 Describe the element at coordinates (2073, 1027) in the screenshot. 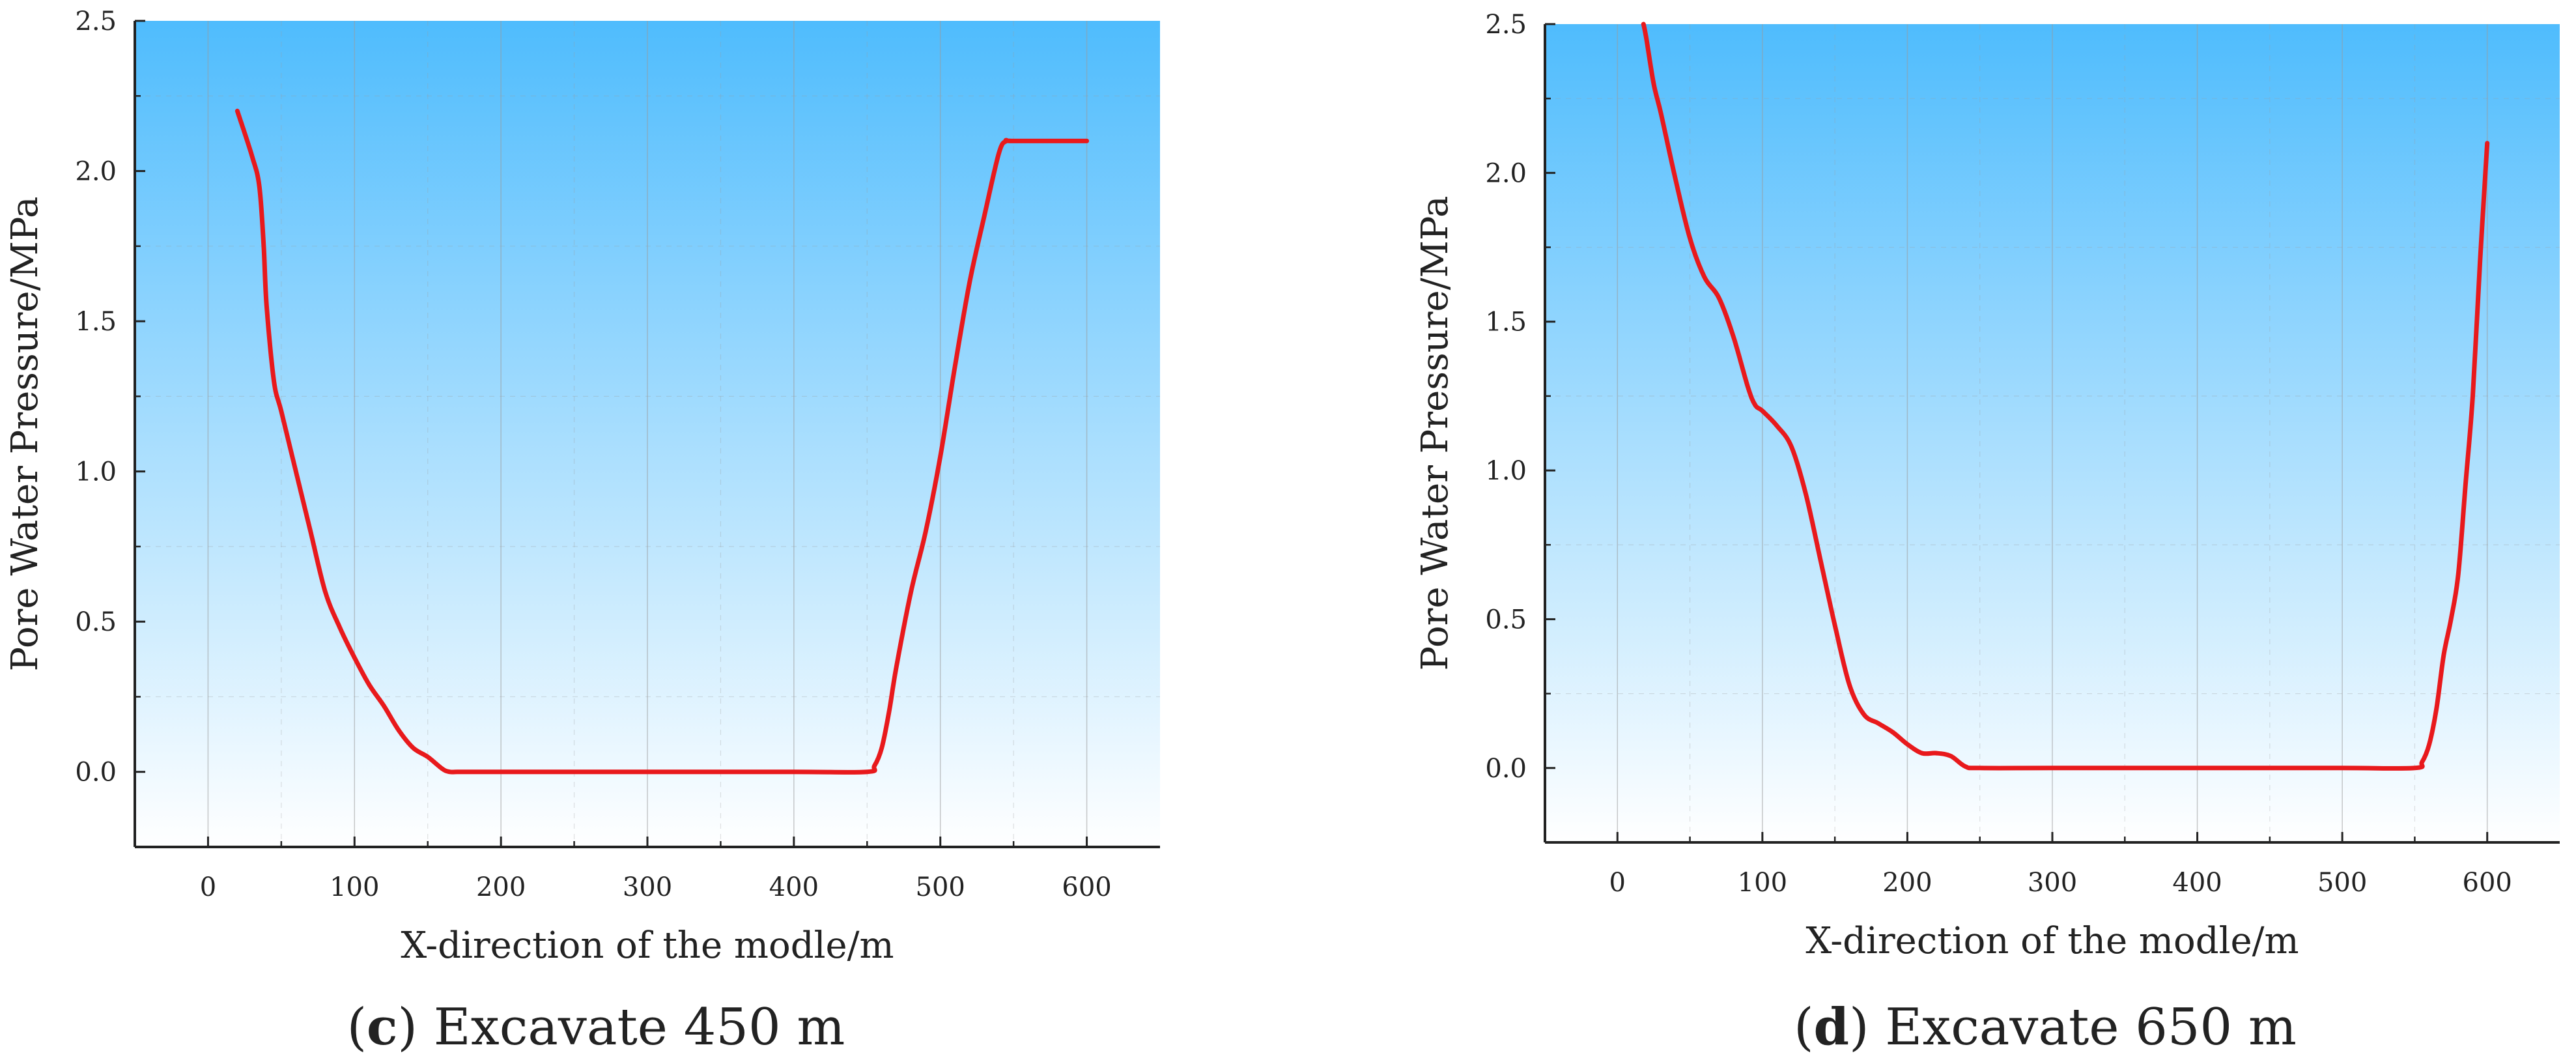

I see `caption-rest: ) Excavate 650 m` at that location.